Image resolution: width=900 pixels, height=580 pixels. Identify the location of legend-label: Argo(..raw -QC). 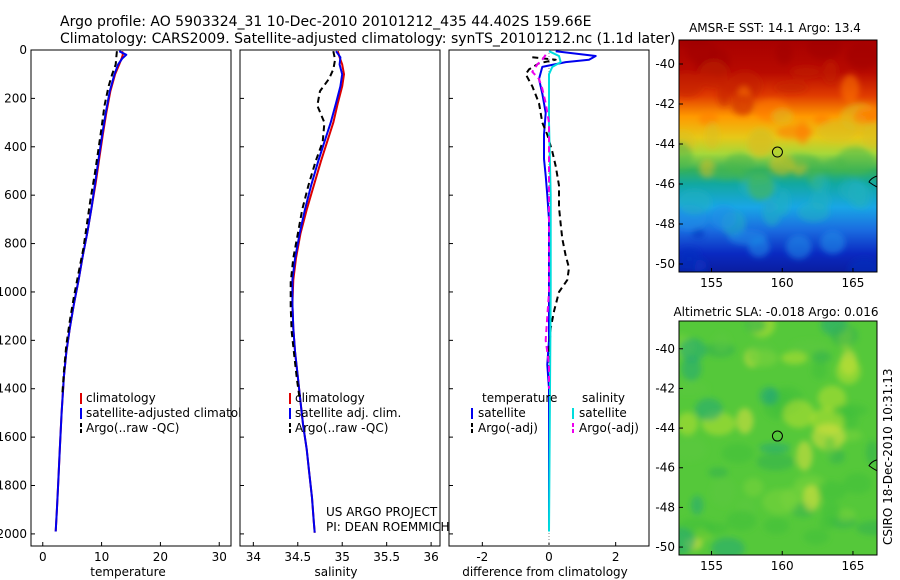
(341, 428).